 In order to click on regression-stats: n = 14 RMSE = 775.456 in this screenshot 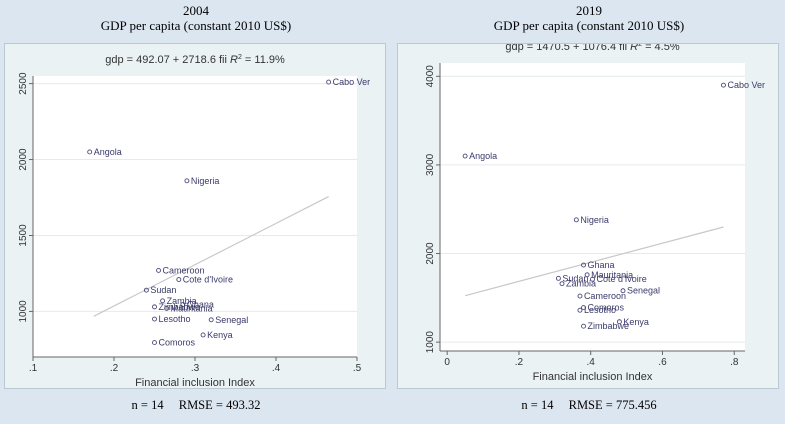, I will do `click(589, 405)`.